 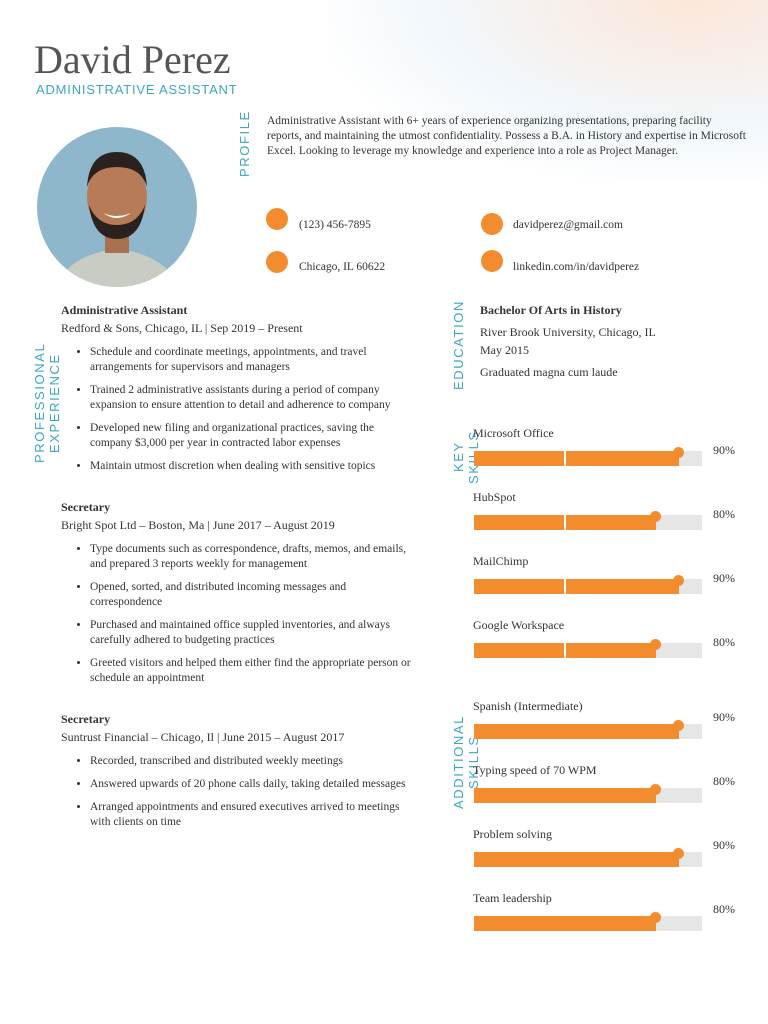 What do you see at coordinates (528, 706) in the screenshot?
I see `skill-name: Spanish (Intermediate)` at bounding box center [528, 706].